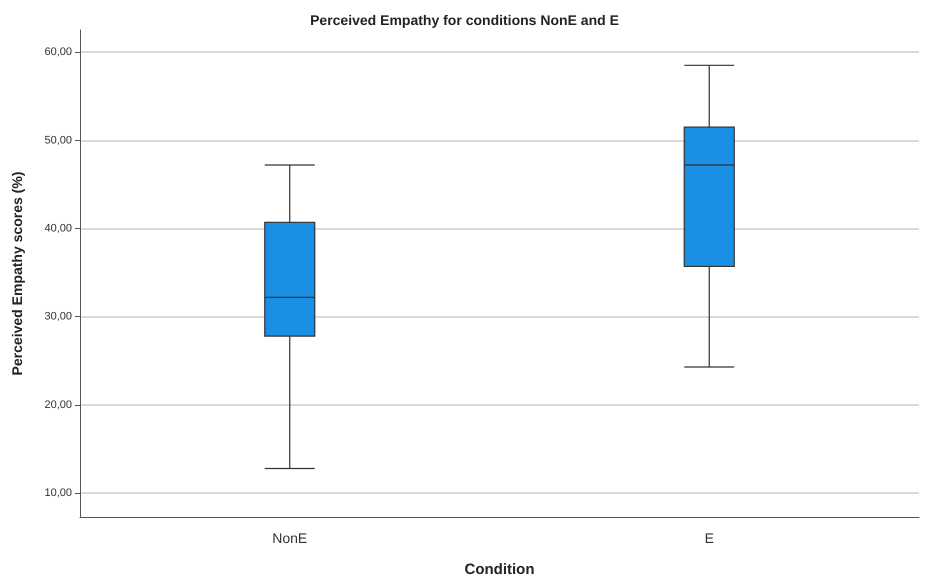 The image size is (929, 582). I want to click on x-axis-title: Condition, so click(499, 569).